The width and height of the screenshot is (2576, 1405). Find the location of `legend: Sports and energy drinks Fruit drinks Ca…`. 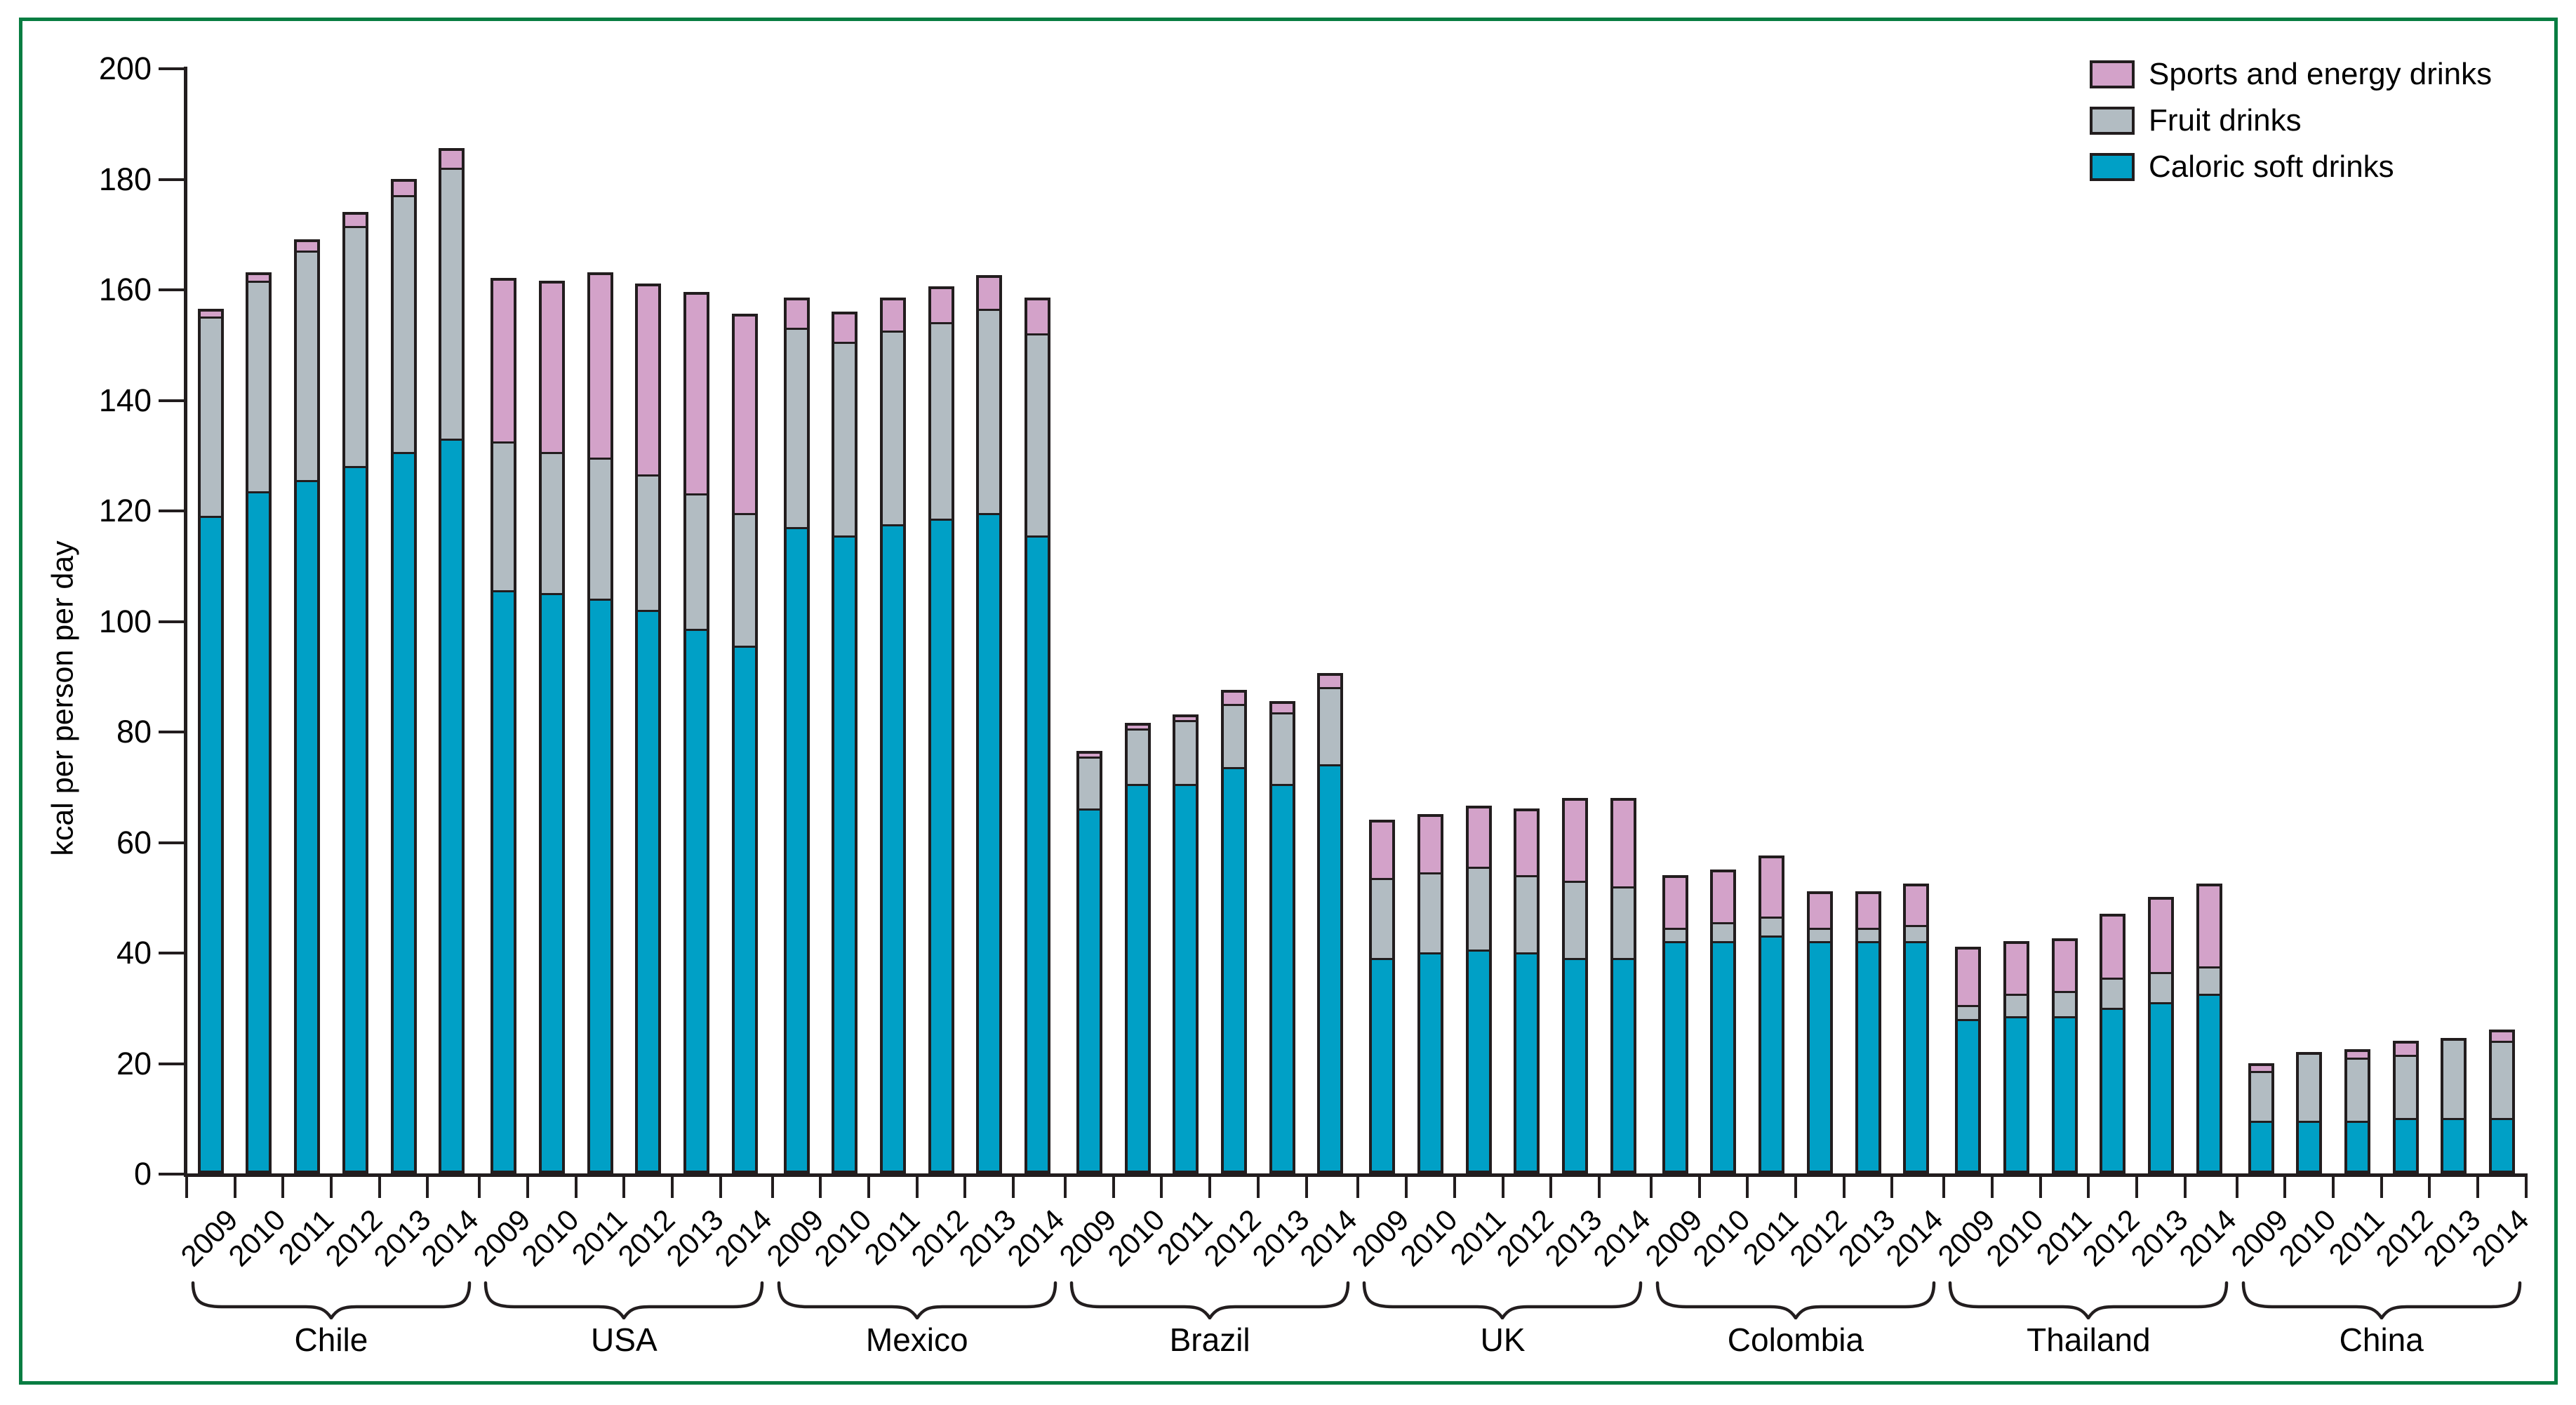

legend: Sports and energy drinks Fruit drinks Ca… is located at coordinates (2291, 129).